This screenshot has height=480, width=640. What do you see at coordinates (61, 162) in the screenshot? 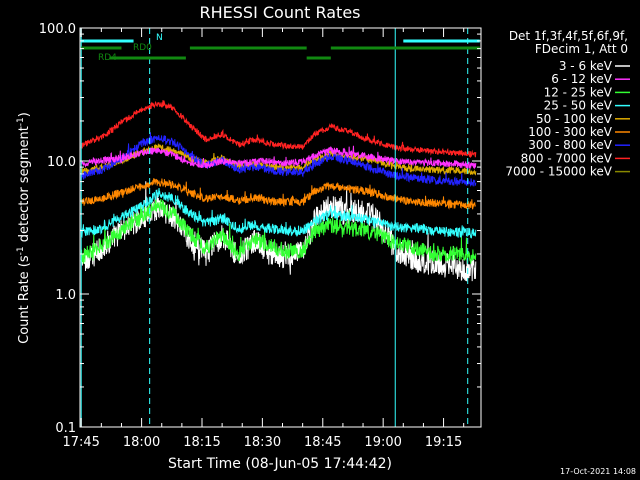
I see `y-tick-label: 10.0` at bounding box center [61, 162].